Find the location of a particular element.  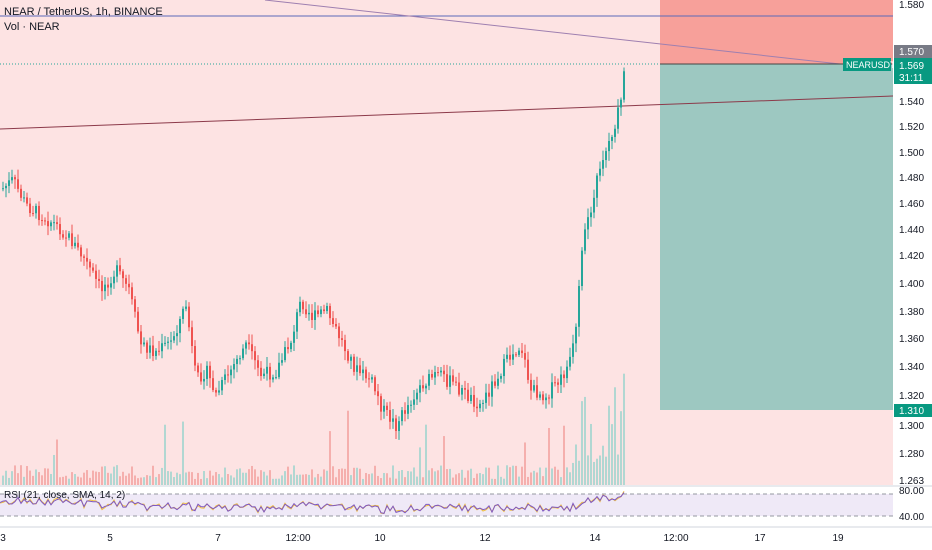

trend-line-lower is located at coordinates (447, 112).